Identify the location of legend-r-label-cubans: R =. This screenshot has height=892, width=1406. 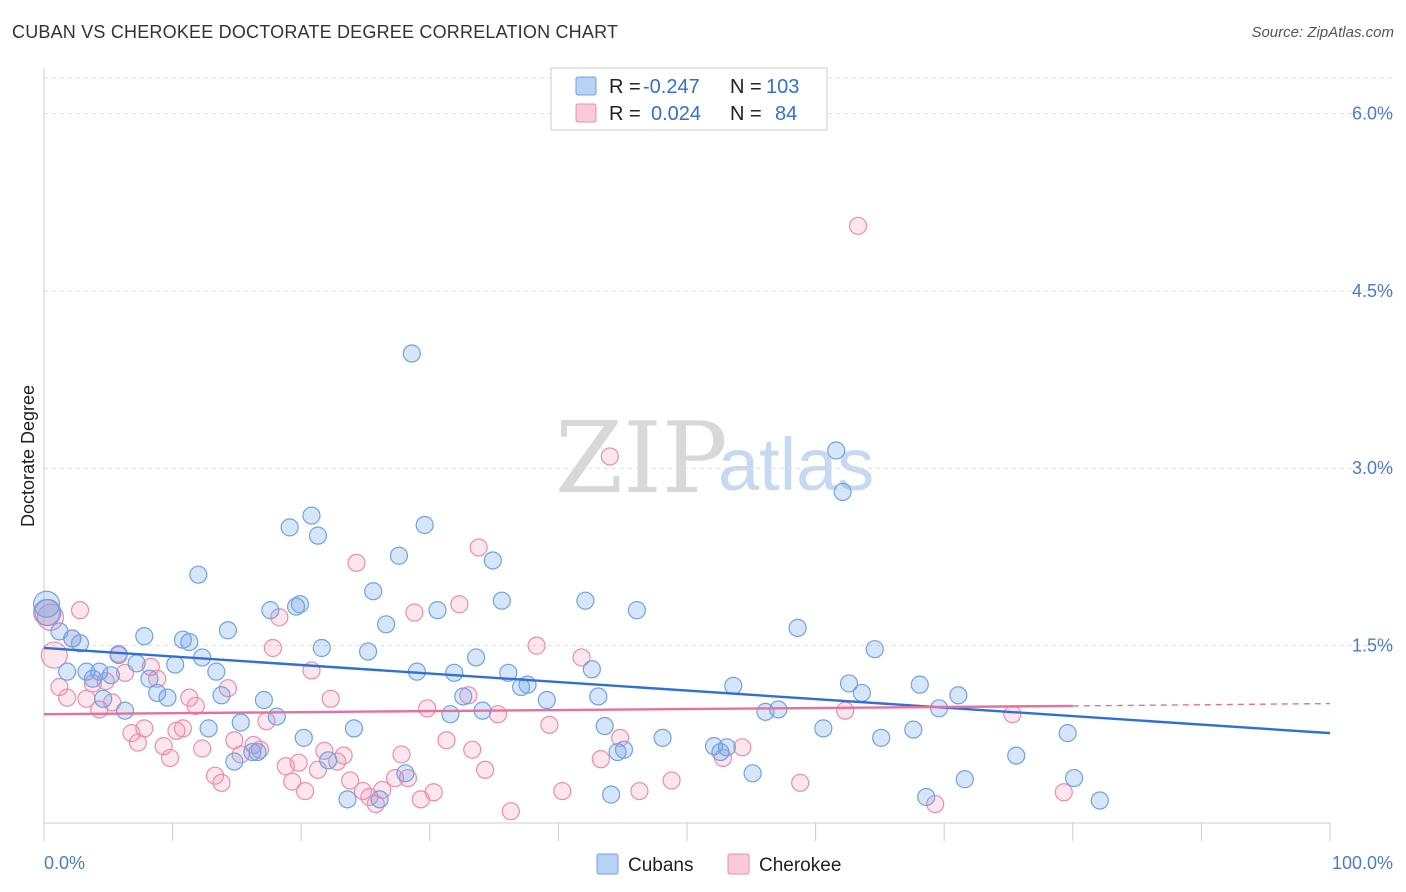
(625, 87).